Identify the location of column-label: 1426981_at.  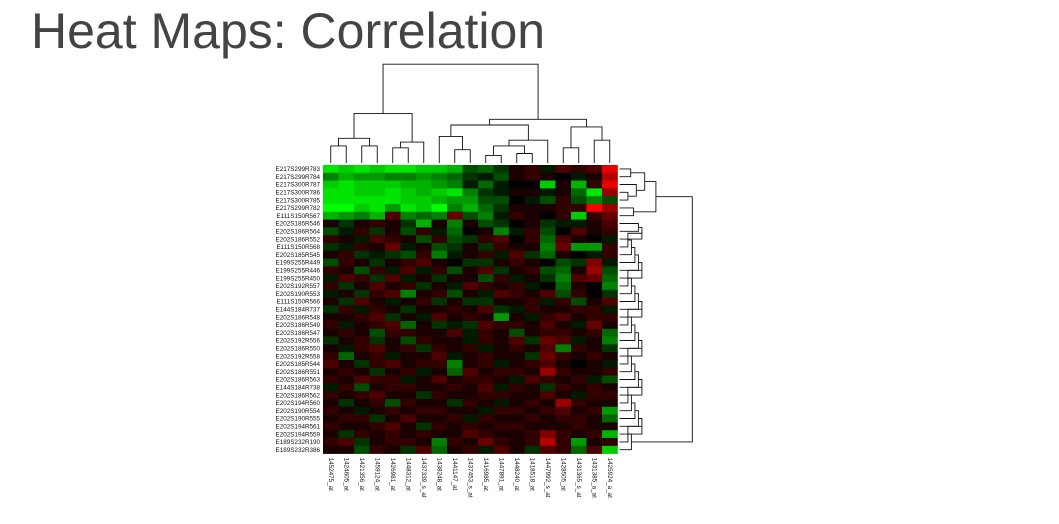
(392, 475).